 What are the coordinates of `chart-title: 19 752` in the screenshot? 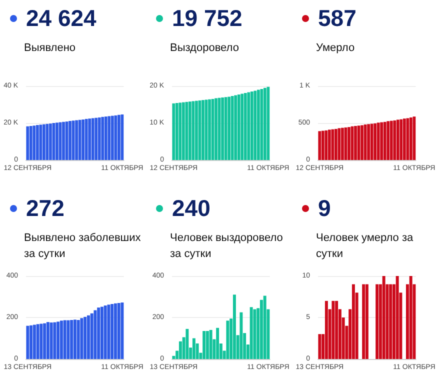 It's located at (207, 18).